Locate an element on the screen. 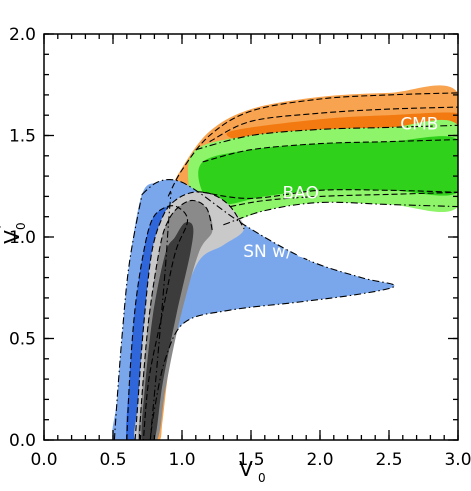 This screenshot has height=491, width=471. x-tick-label: 3.0 is located at coordinates (457, 460).